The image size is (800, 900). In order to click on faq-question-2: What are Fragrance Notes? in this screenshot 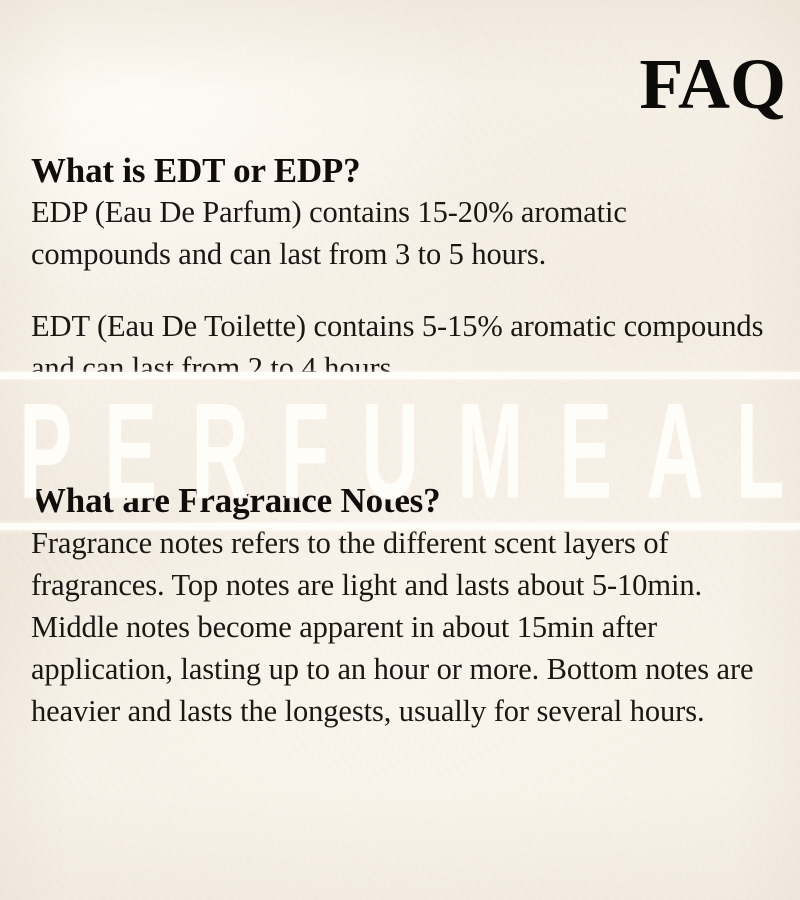, I will do `click(236, 501)`.